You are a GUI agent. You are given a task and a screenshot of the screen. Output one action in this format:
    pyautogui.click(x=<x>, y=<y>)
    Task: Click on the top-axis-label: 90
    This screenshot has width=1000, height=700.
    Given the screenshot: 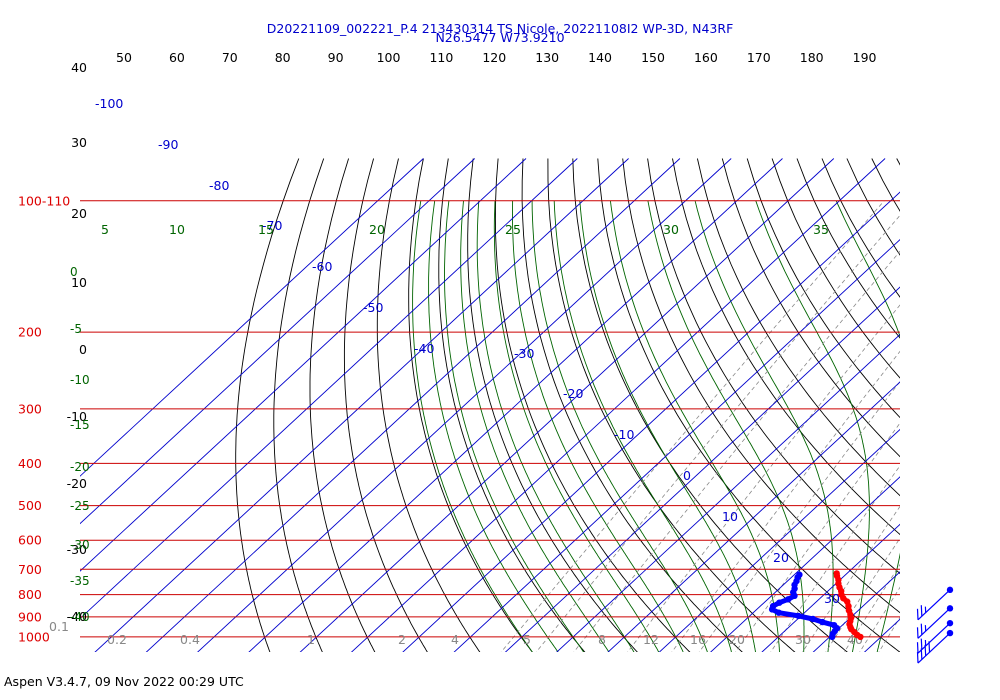 What is the action you would take?
    pyautogui.click(x=336, y=57)
    